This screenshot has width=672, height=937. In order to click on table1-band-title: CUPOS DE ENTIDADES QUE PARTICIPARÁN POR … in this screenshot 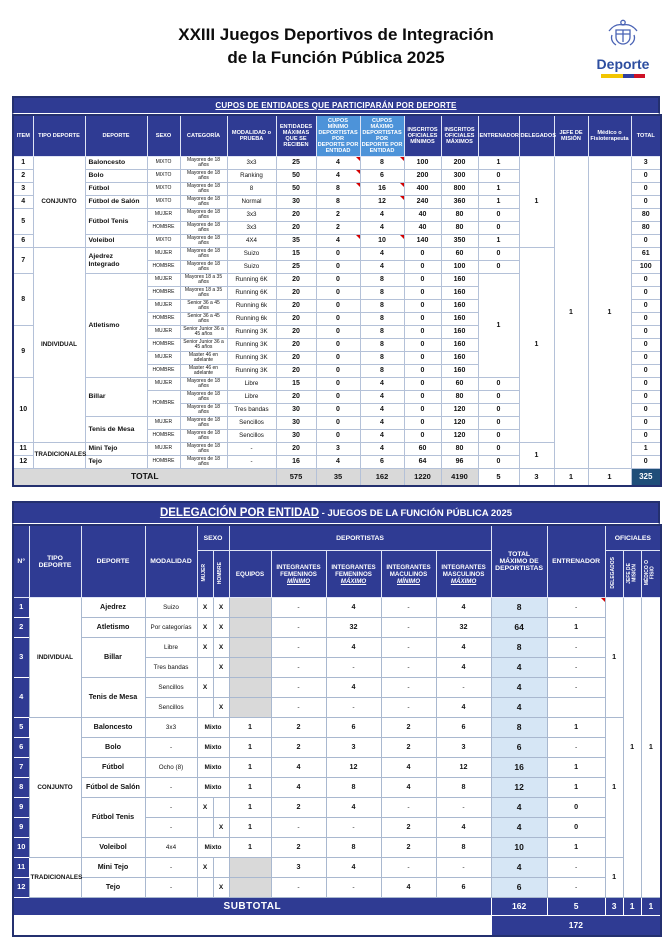, I will do `click(336, 105)`.